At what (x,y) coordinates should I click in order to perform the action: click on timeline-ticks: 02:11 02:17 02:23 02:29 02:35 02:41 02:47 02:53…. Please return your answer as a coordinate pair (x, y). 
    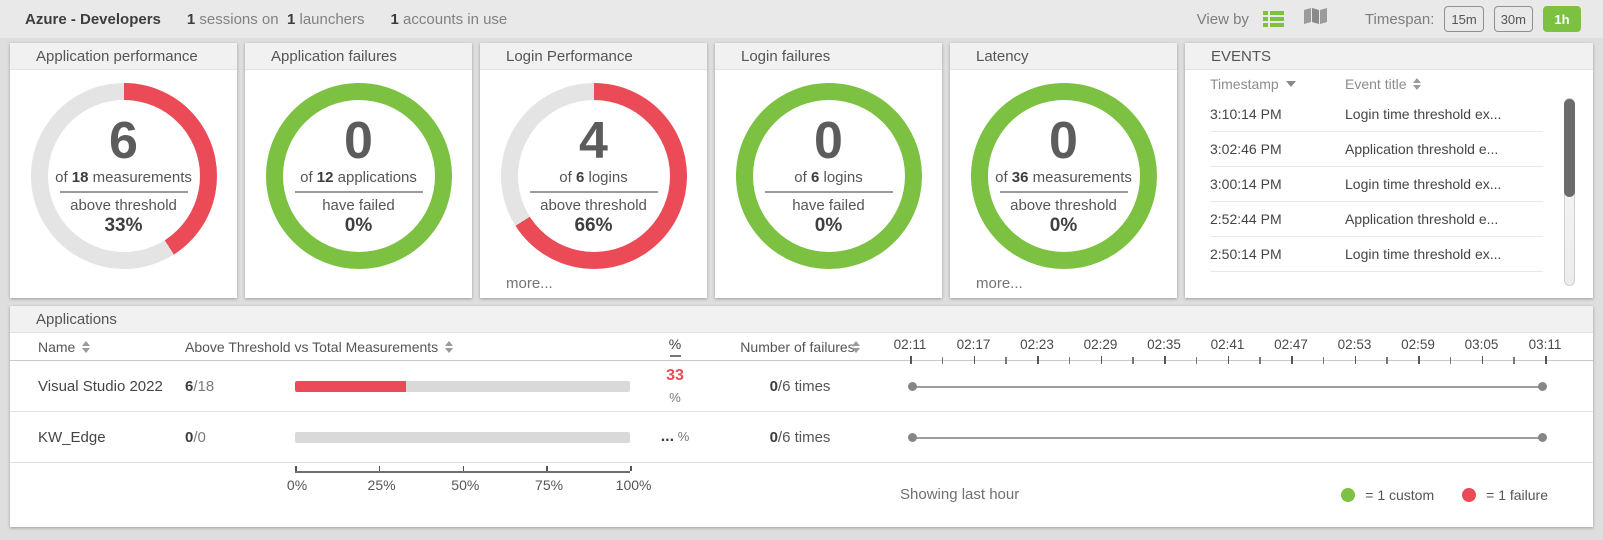
    Looking at the image, I should click on (1227, 348).